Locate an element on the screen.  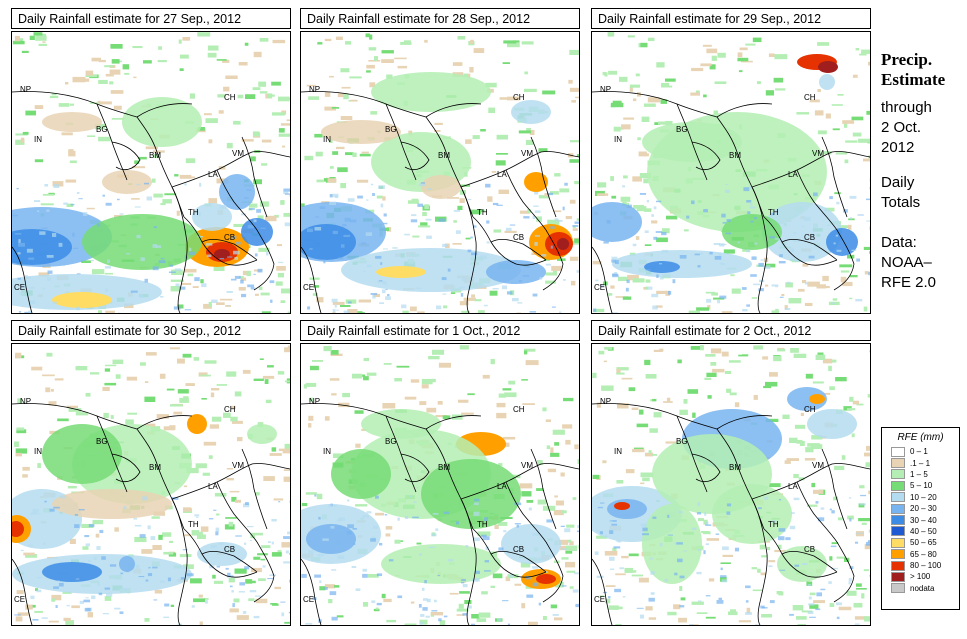
legend-label: 0 – 1 is located at coordinates (919, 452).